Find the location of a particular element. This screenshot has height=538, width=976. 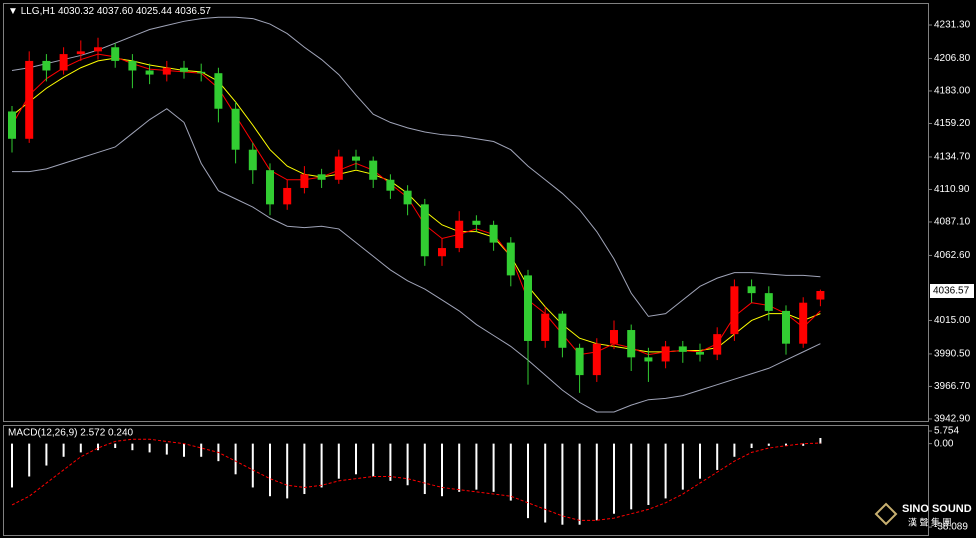

y-tick-label: 4134.70 is located at coordinates (952, 157).